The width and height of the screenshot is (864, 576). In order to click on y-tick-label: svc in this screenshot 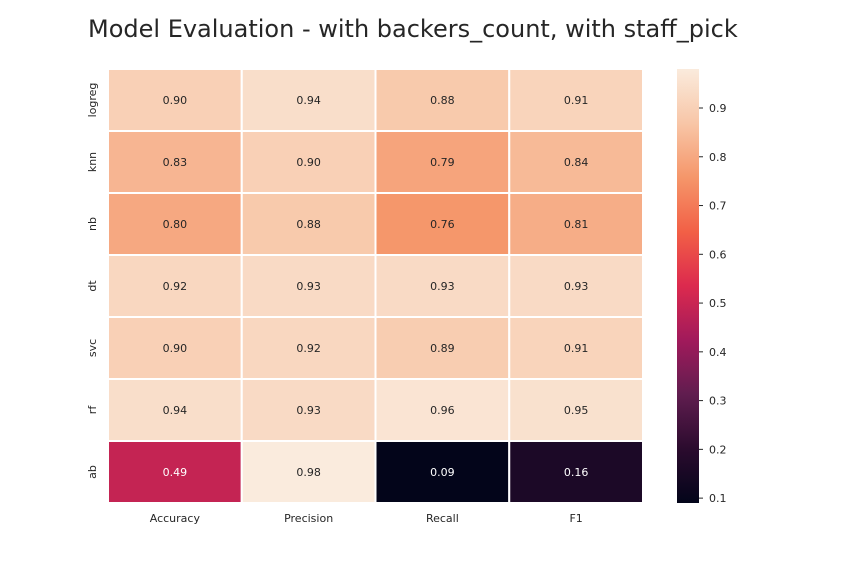, I will do `click(92, 348)`.